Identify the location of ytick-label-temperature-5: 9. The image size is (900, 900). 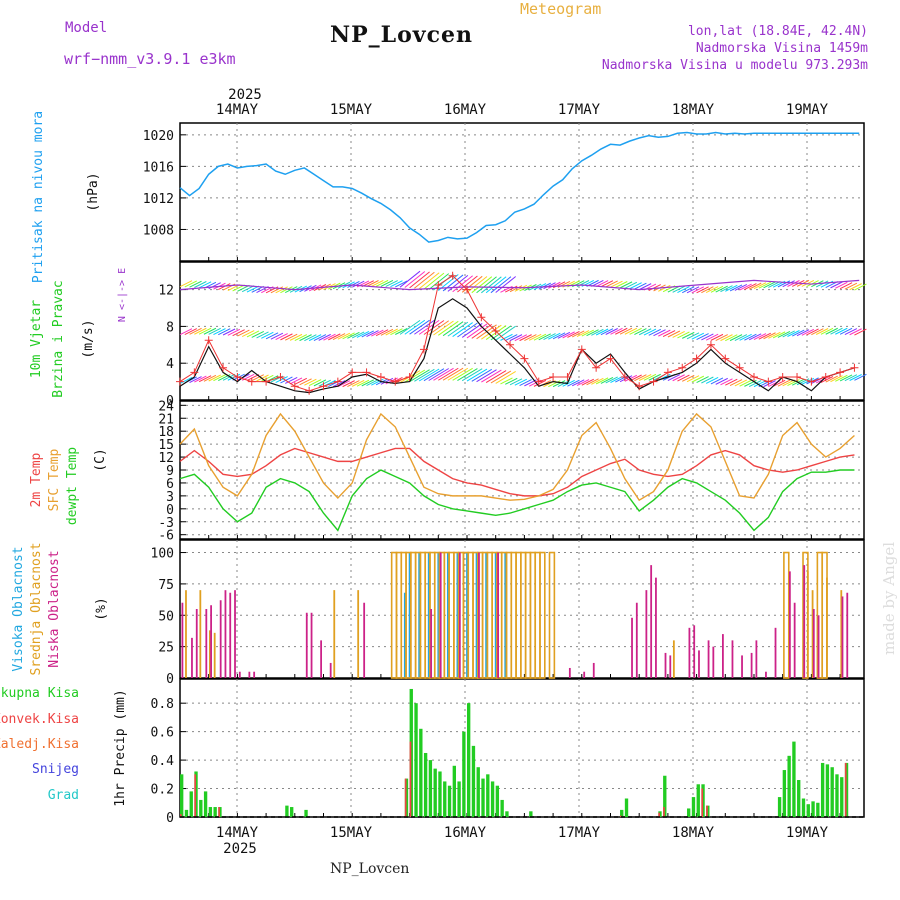
(170, 471).